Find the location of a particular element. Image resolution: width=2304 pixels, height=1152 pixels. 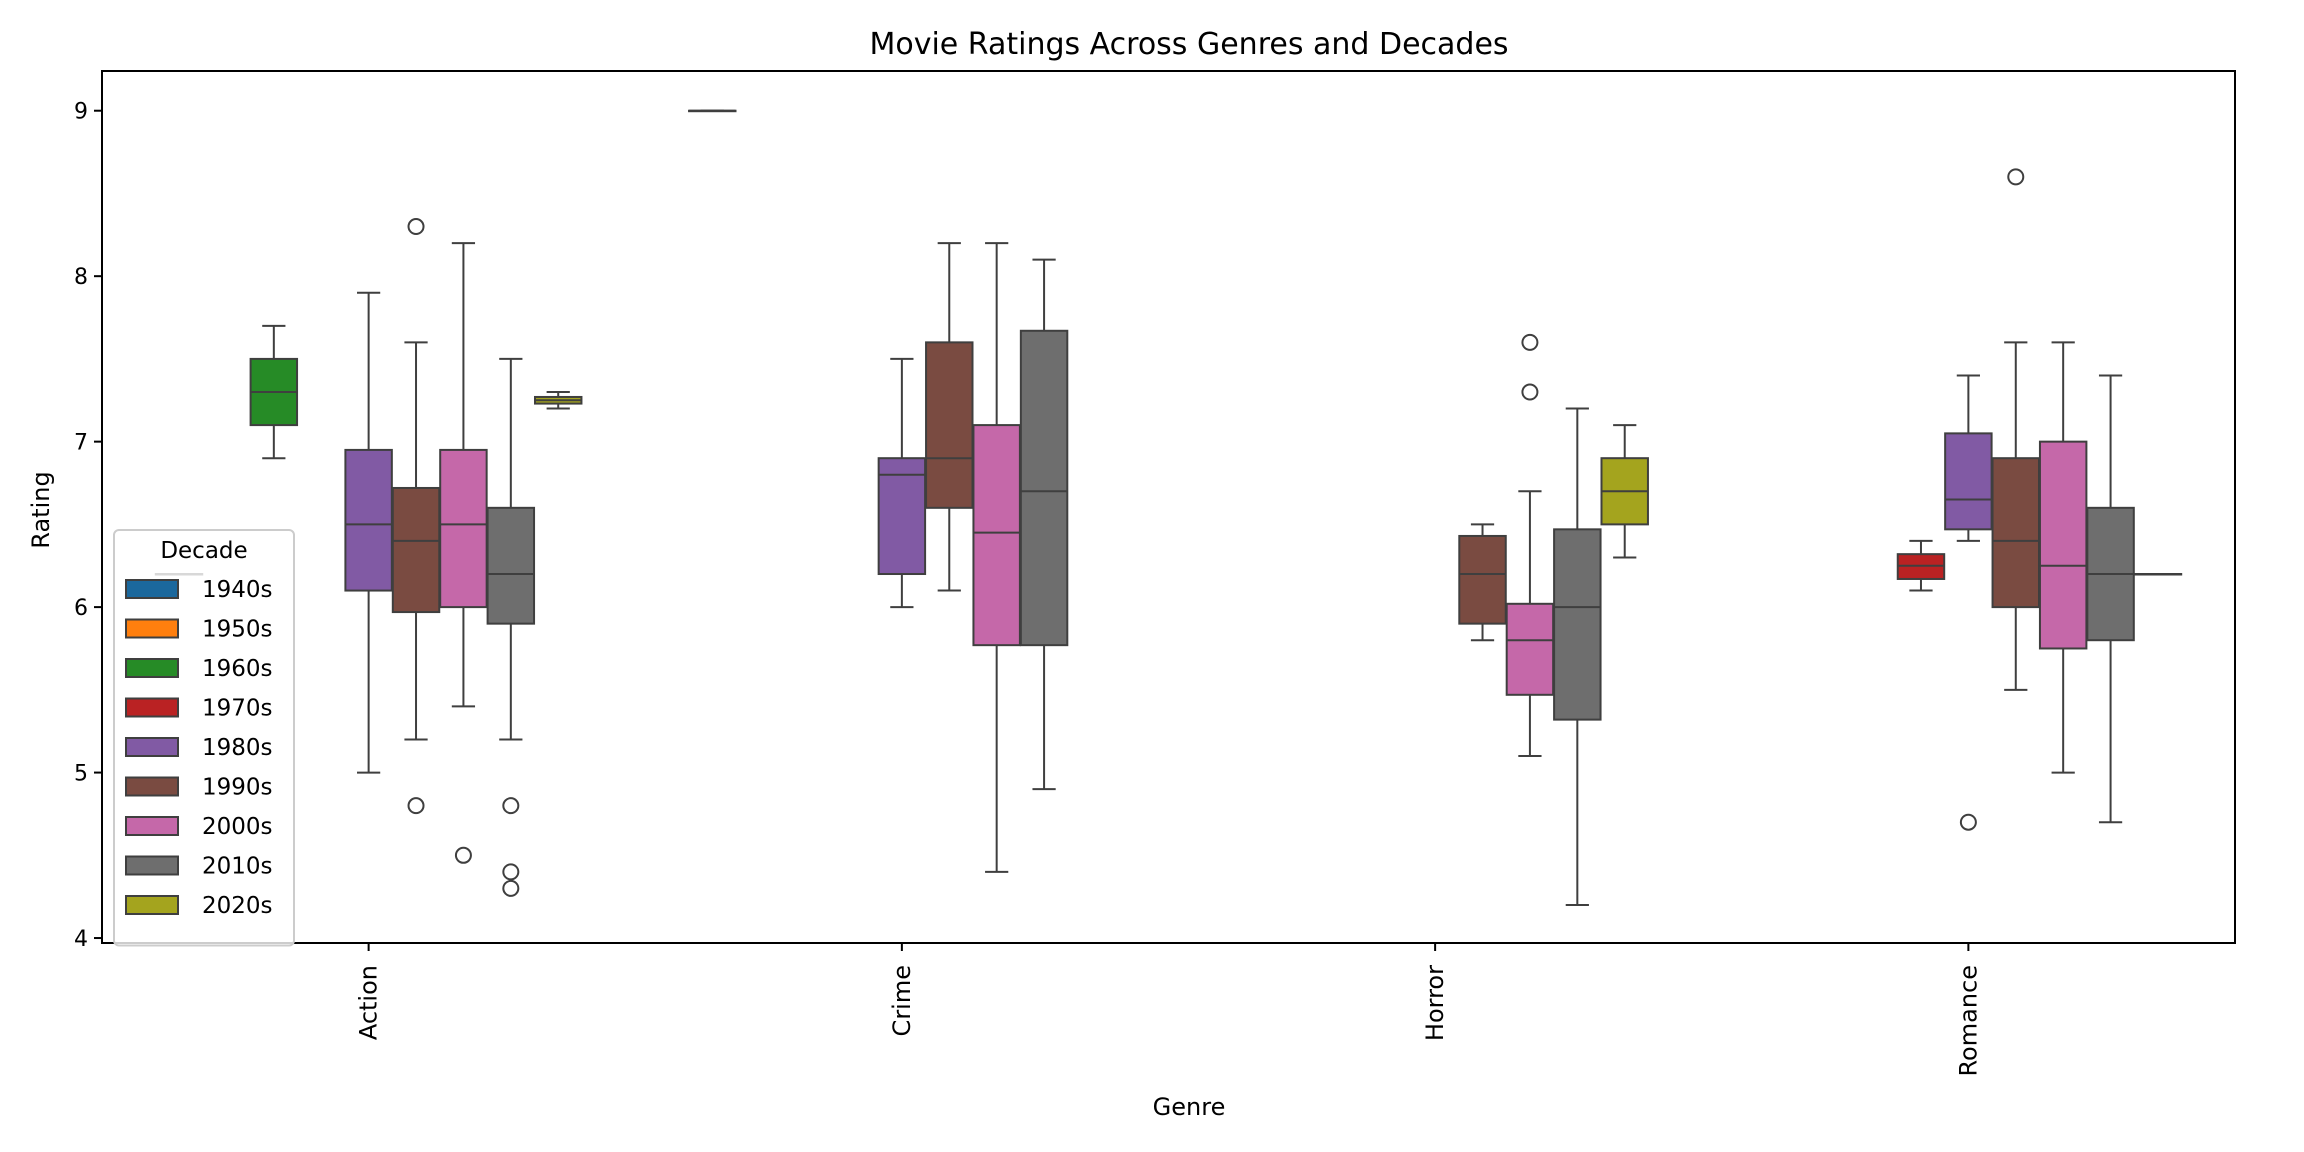

box-2010s-romance is located at coordinates (2110, 599).